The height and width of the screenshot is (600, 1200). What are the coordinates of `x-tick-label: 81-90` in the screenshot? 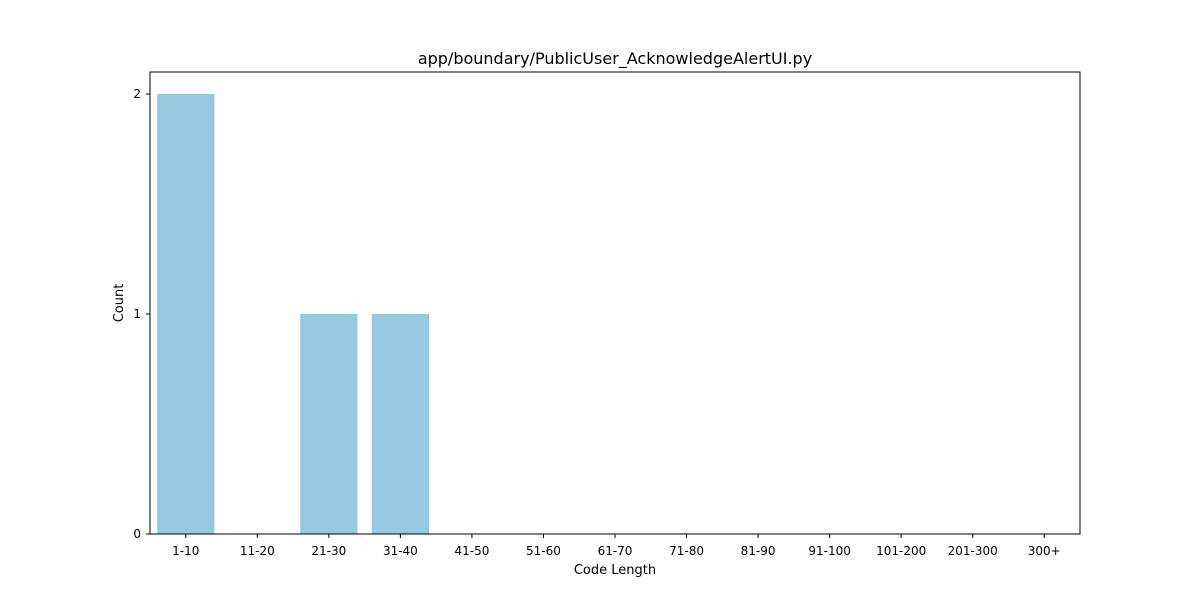 It's located at (758, 551).